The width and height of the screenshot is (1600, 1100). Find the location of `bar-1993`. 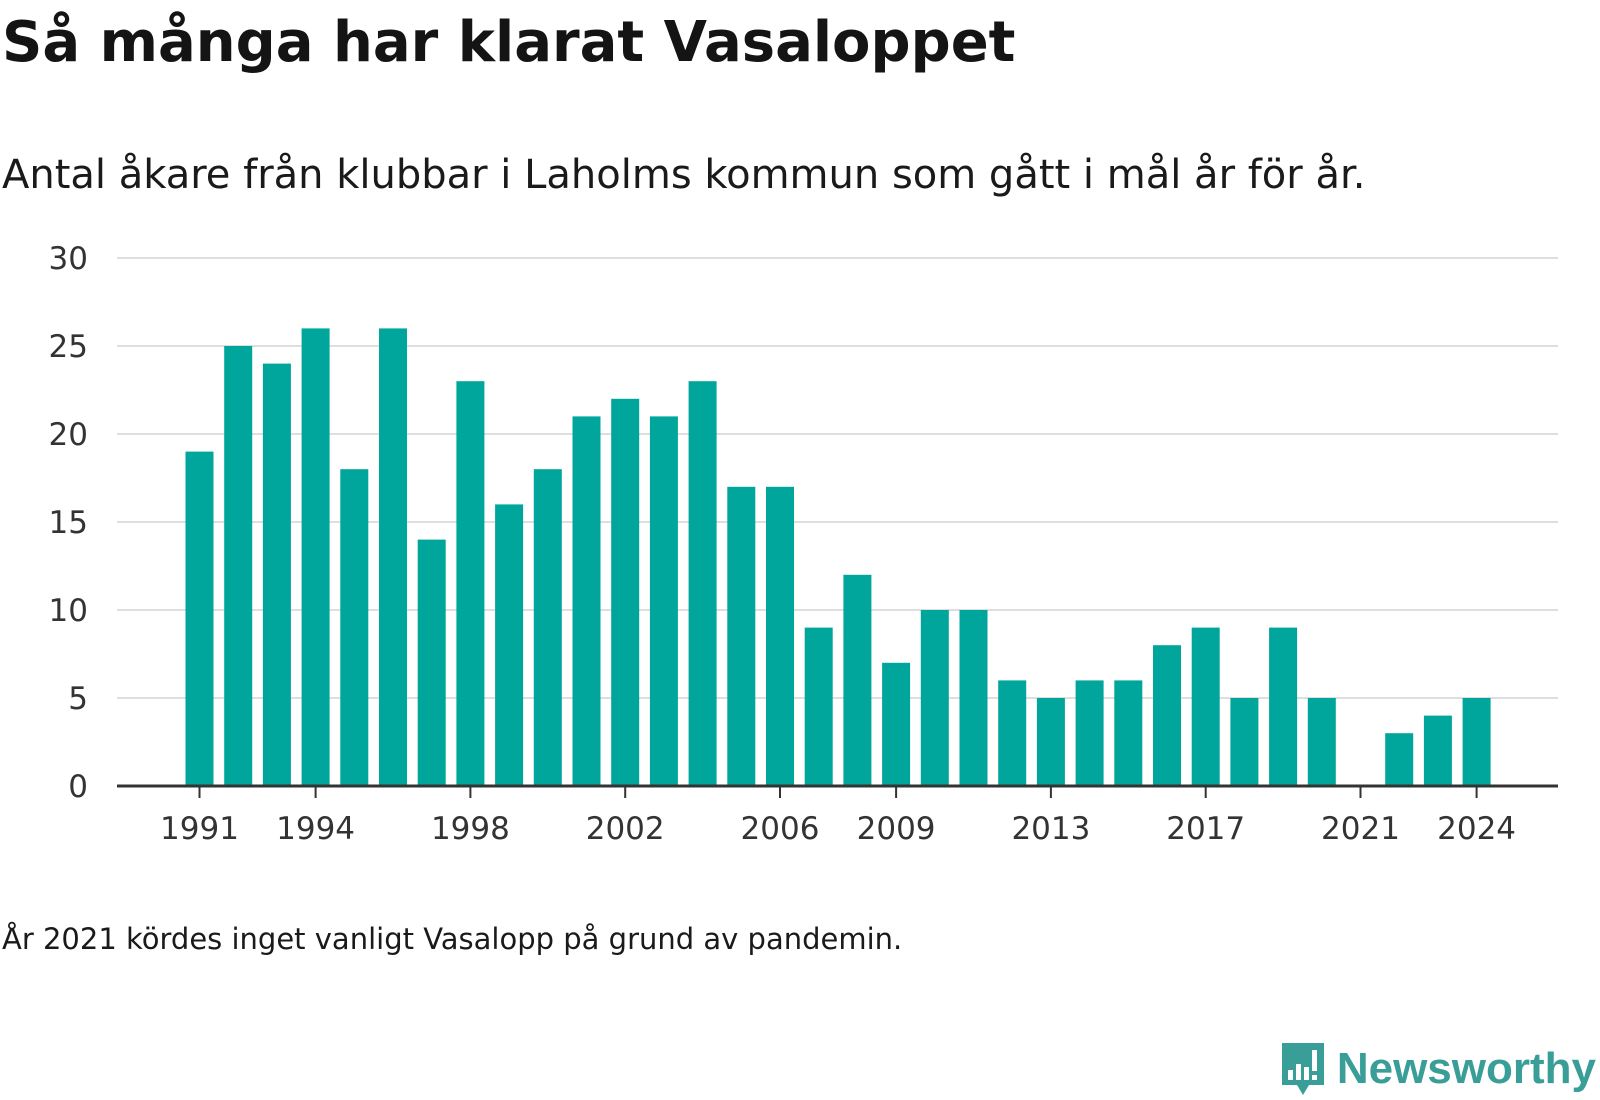

bar-1993 is located at coordinates (276, 574).